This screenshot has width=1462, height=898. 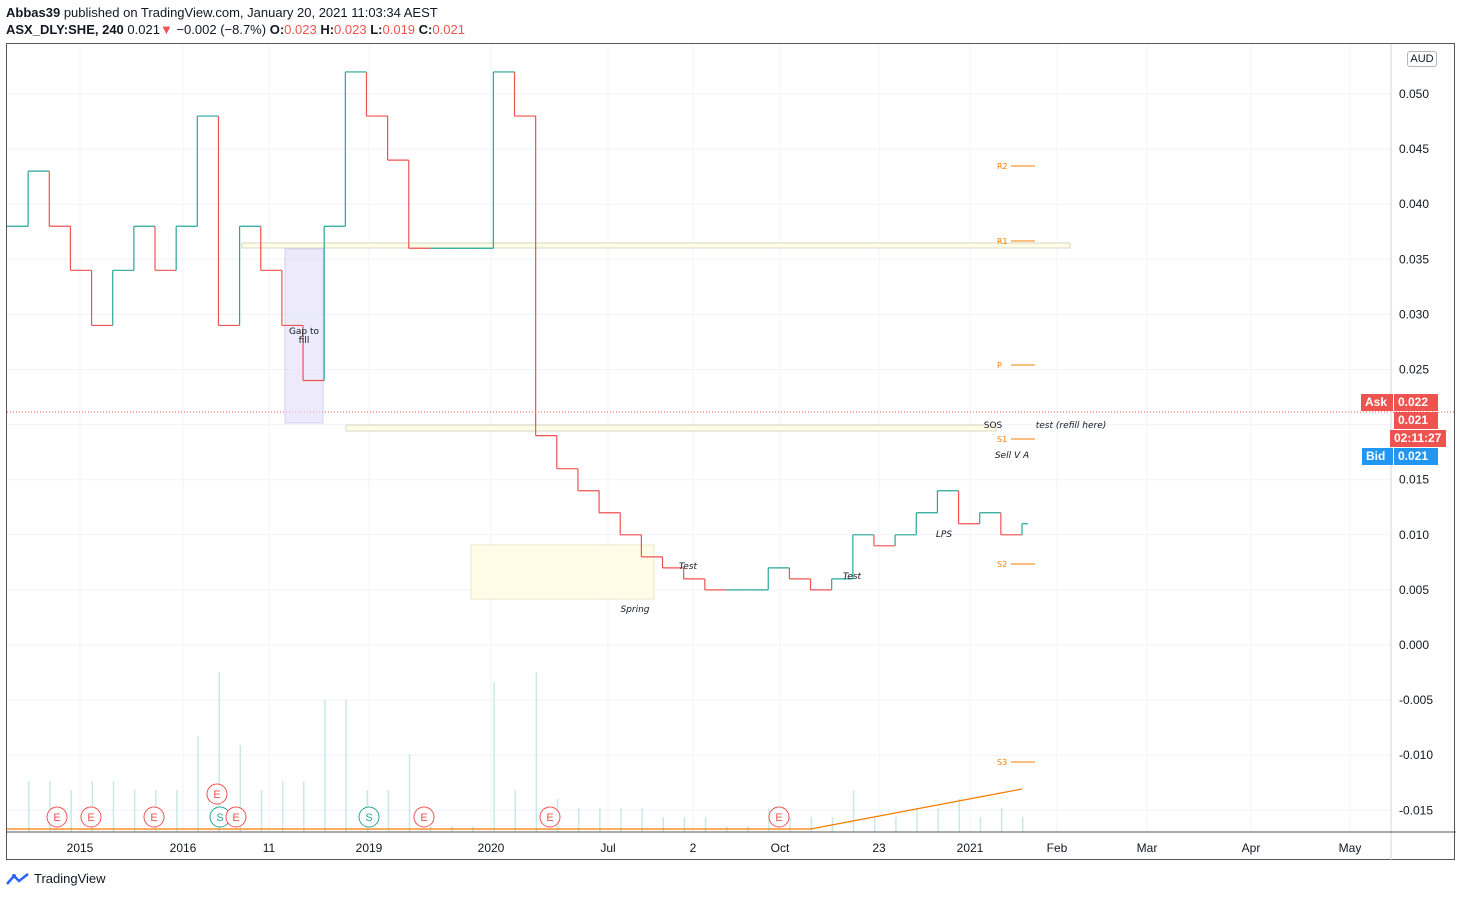 I want to click on ask-value: 0.022, so click(x=1416, y=402).